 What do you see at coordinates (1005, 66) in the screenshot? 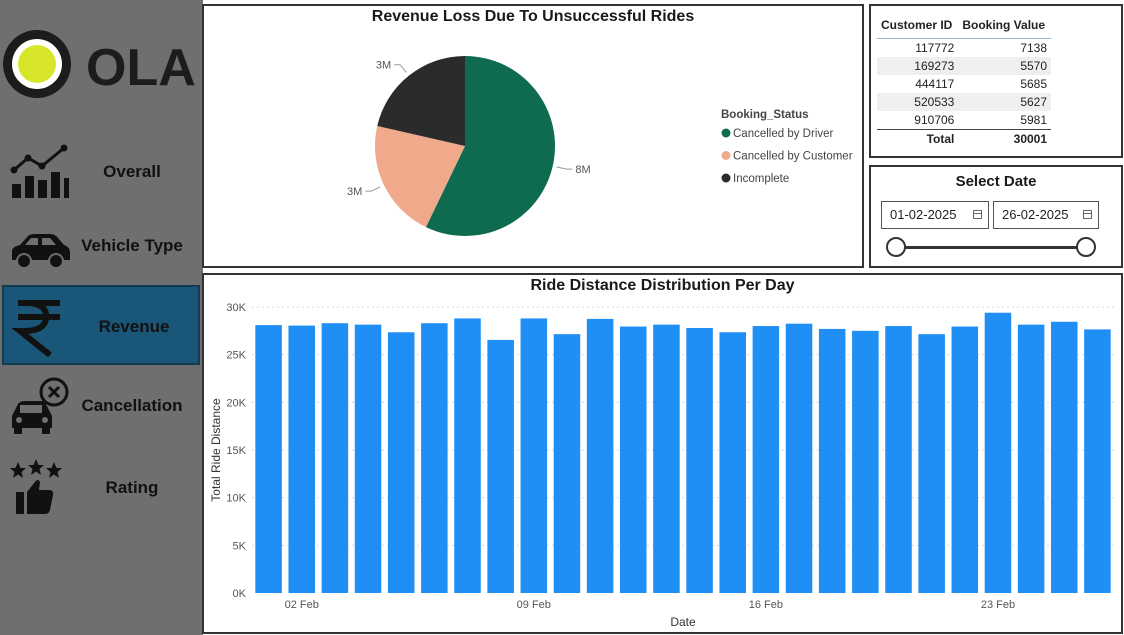
I see `booking-value-cell: 5570` at bounding box center [1005, 66].